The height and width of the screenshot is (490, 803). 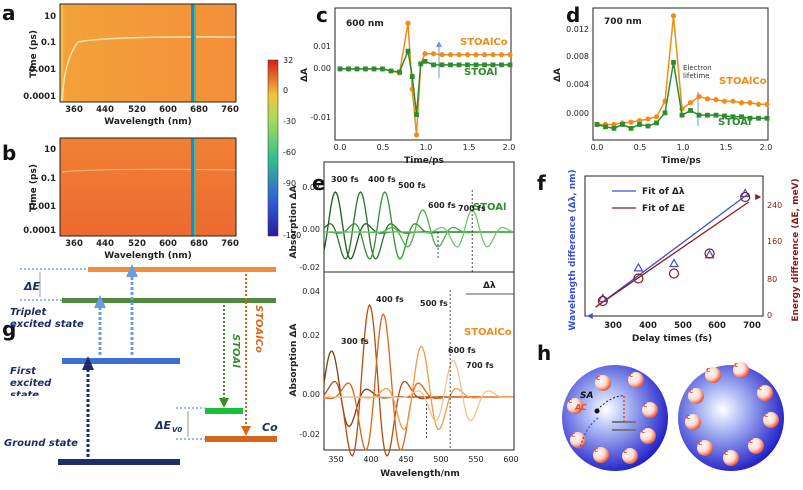 I want to click on svg-text: 360, so click(x=74, y=244).